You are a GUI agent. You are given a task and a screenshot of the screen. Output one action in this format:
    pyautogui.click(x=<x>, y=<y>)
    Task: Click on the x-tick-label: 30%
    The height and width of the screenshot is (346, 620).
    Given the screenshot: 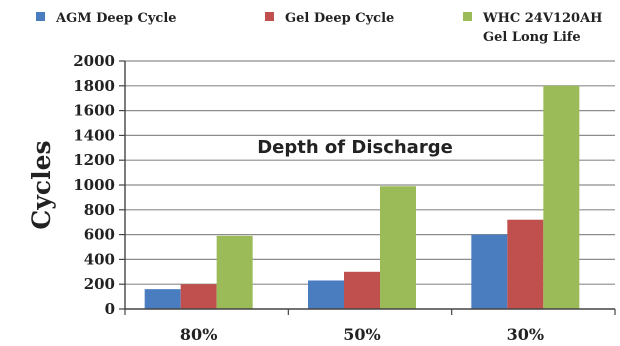 What is the action you would take?
    pyautogui.click(x=525, y=334)
    